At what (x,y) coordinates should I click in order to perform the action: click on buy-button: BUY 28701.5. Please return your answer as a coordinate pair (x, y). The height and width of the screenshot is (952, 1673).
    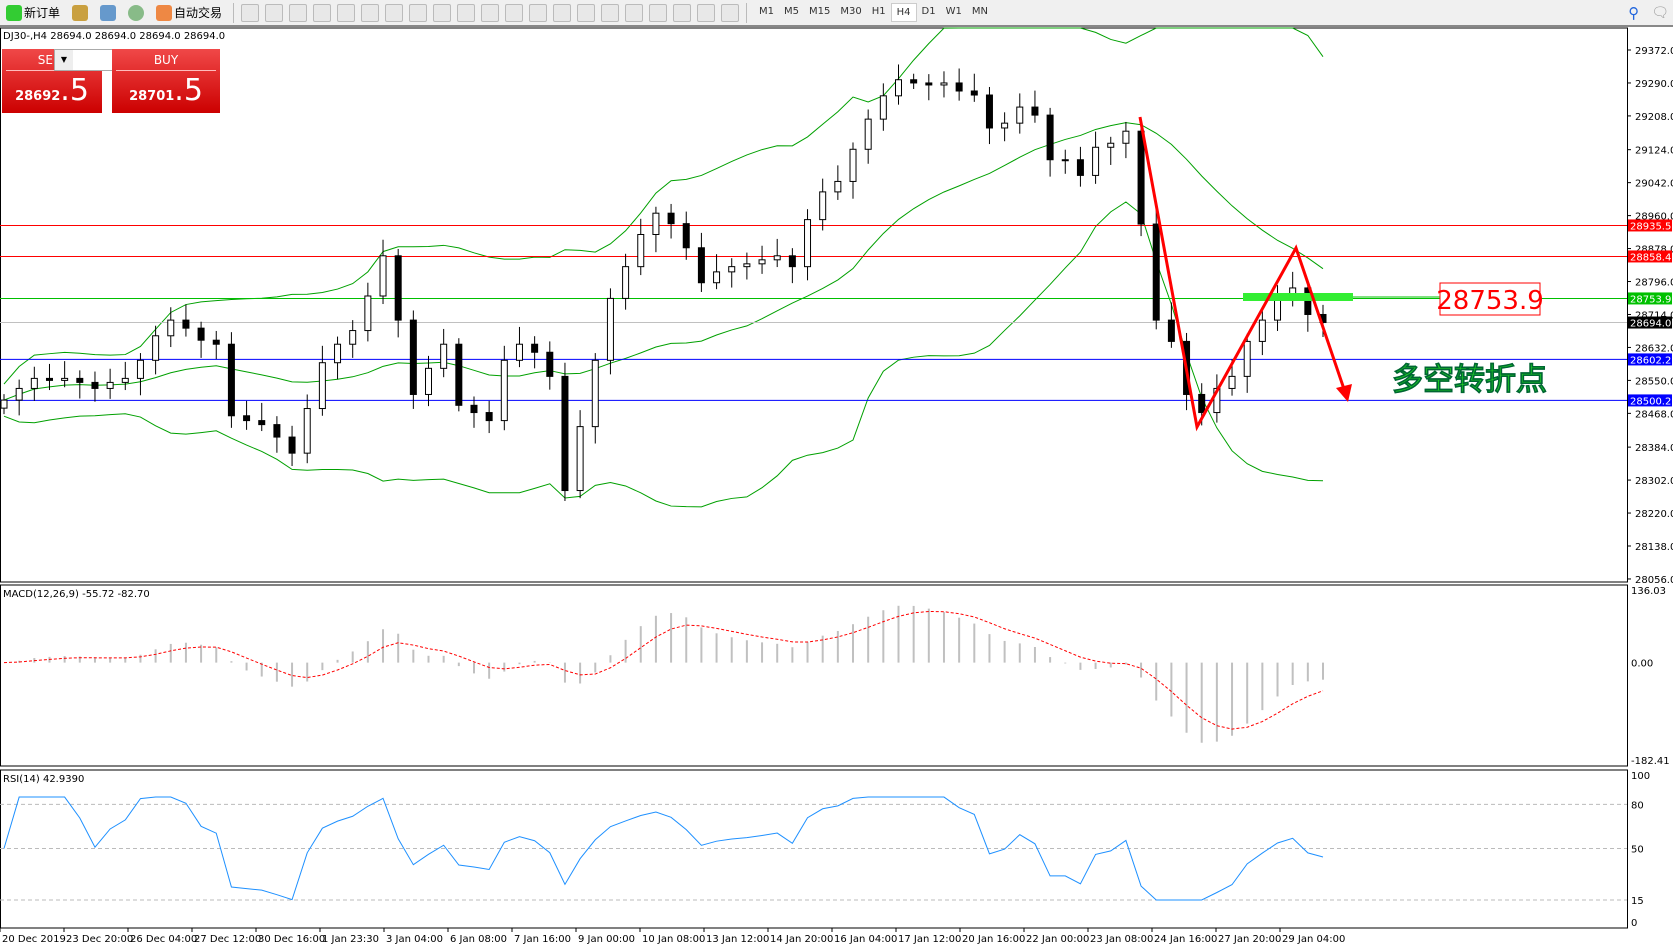
    Looking at the image, I should click on (166, 81).